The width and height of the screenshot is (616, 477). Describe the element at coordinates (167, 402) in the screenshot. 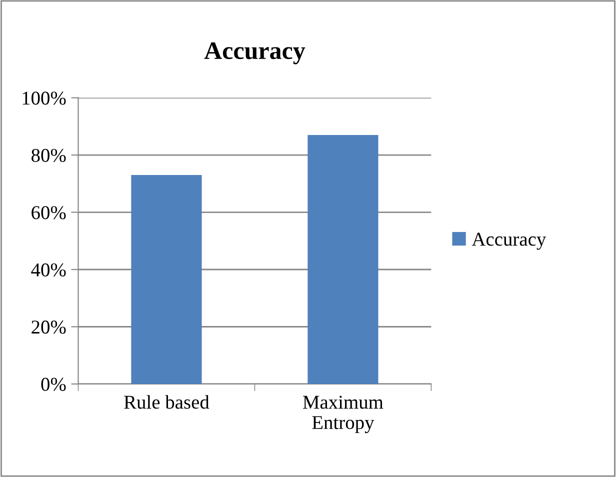

I see `x-tick-label: Rule based` at that location.